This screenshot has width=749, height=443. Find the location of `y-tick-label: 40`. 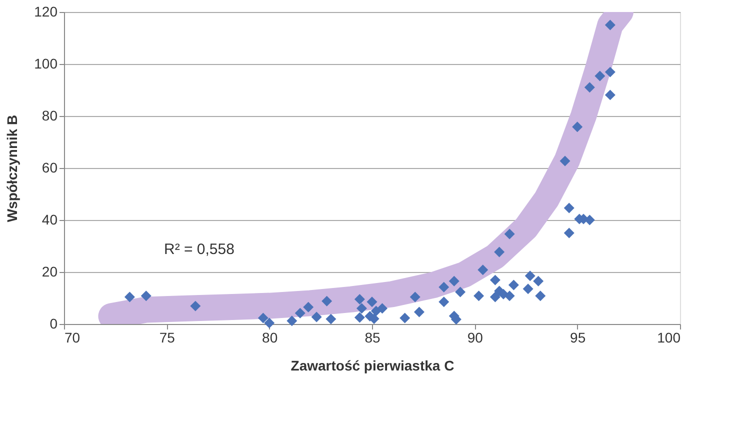

y-tick-label: 40 is located at coordinates (50, 220).